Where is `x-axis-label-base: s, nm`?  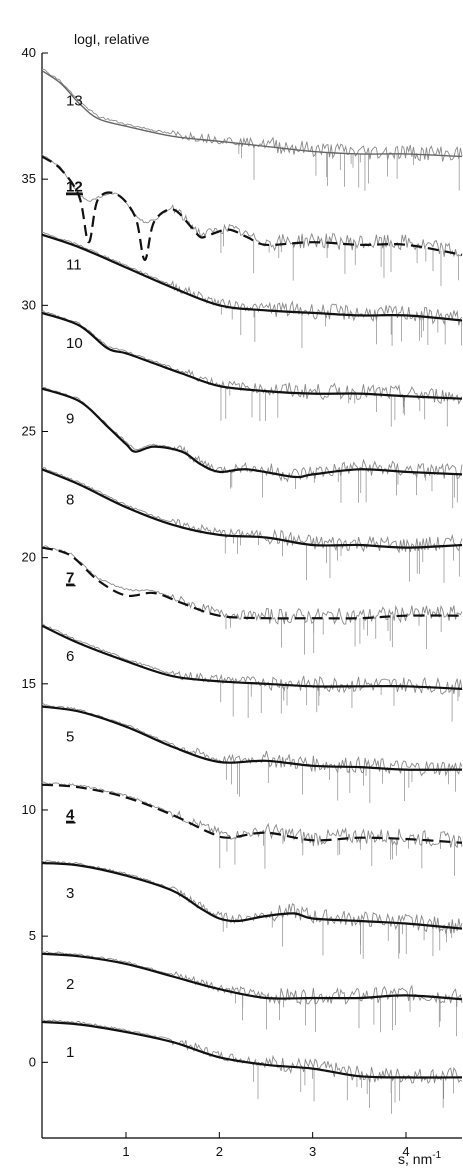
x-axis-label-base: s, nm is located at coordinates (415, 1159).